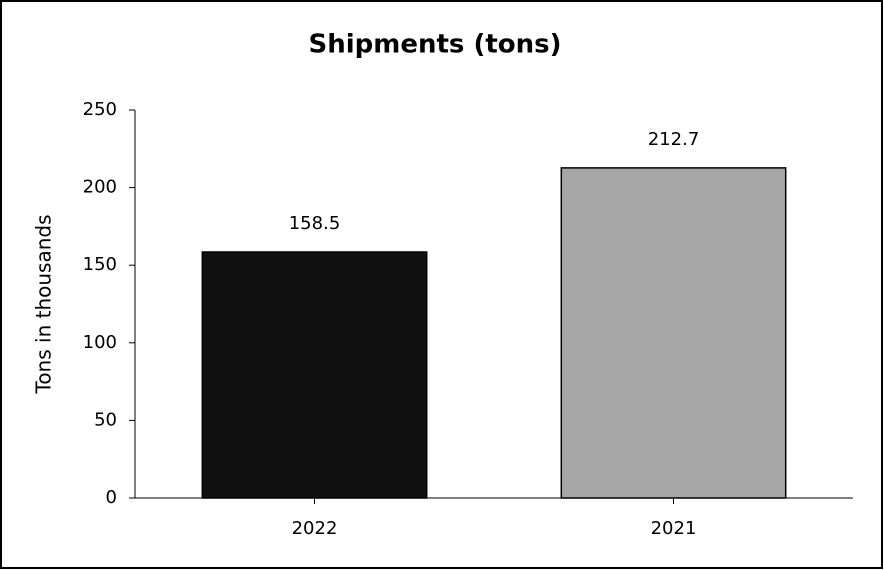 The image size is (884, 570). Describe the element at coordinates (315, 528) in the screenshot. I see `x-tick-label: 2022` at that location.